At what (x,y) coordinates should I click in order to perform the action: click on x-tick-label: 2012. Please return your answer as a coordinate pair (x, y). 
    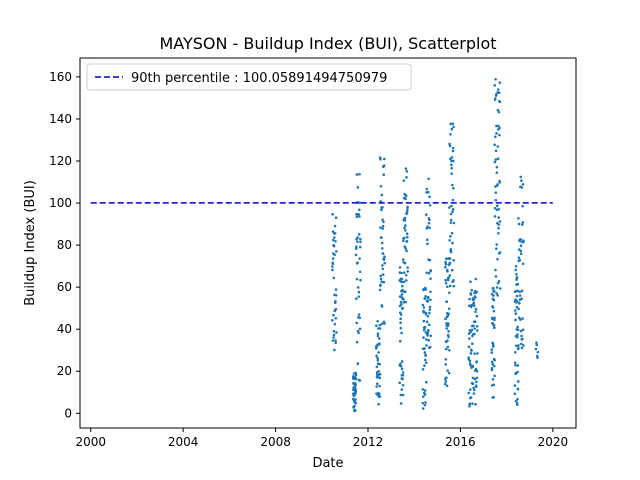
    Looking at the image, I should click on (368, 442).